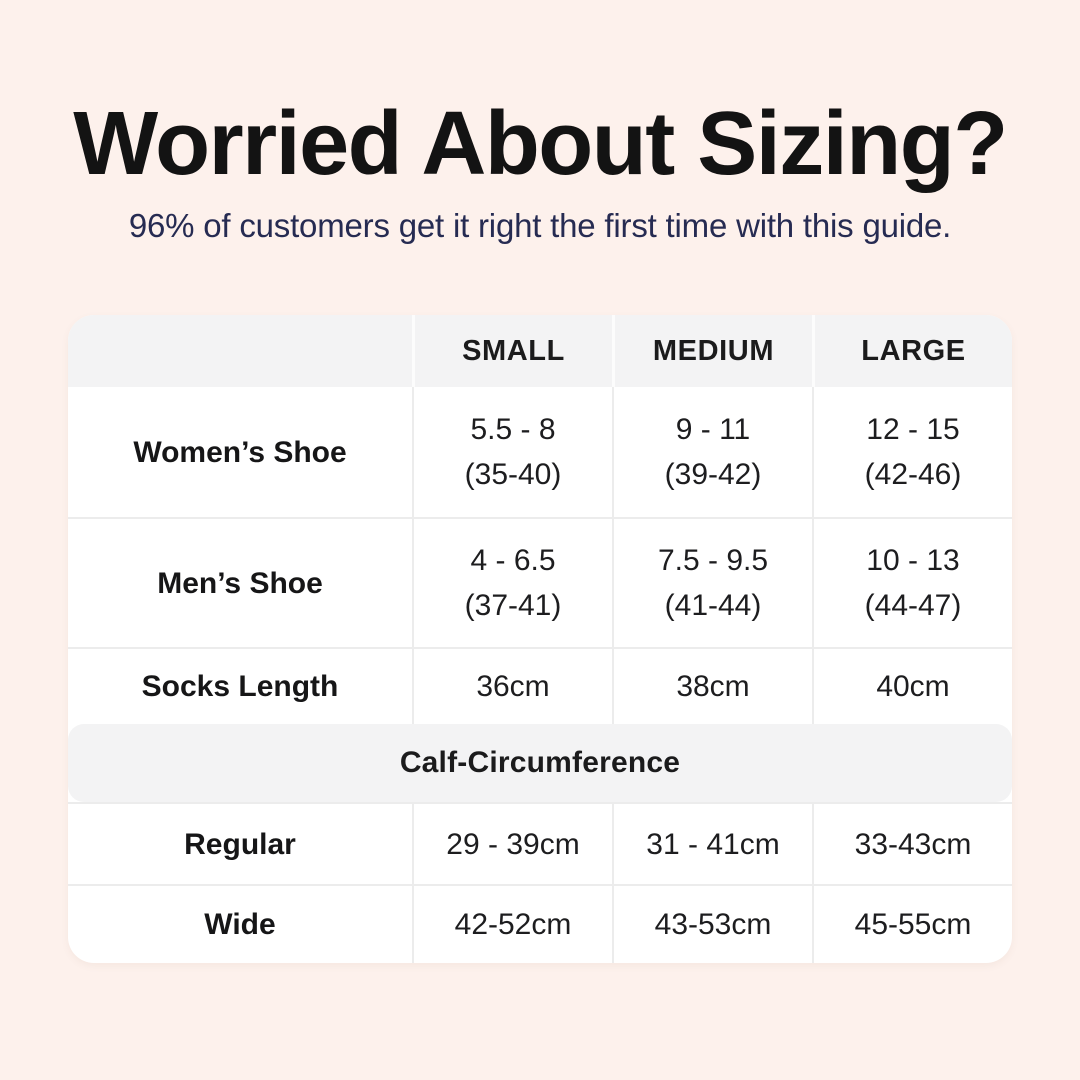  Describe the element at coordinates (912, 687) in the screenshot. I see `socks-length-large-cell: 40cm` at that location.